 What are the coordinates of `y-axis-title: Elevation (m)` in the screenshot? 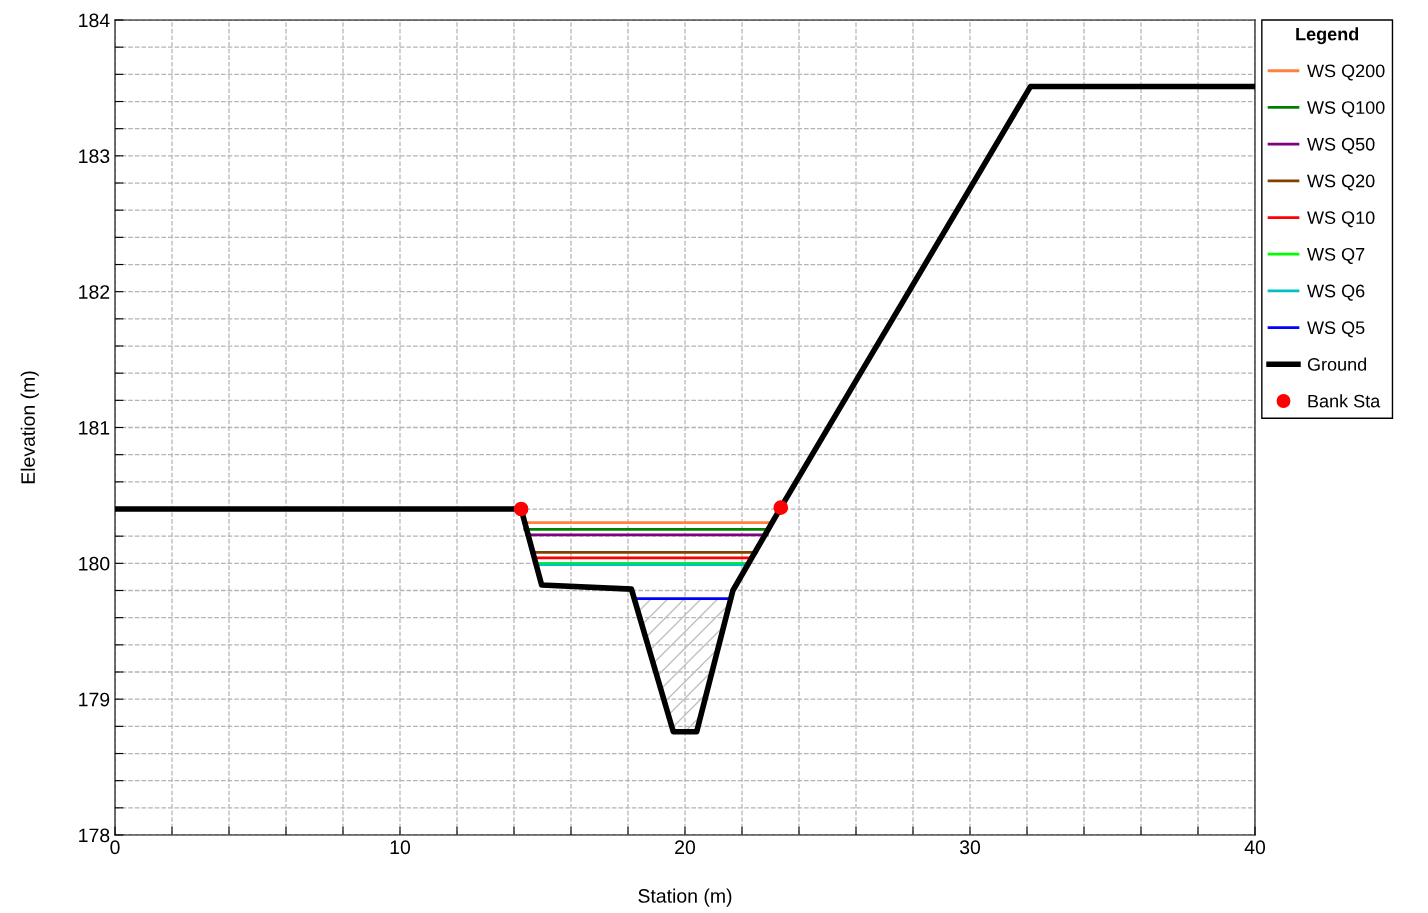 It's located at (29, 427).